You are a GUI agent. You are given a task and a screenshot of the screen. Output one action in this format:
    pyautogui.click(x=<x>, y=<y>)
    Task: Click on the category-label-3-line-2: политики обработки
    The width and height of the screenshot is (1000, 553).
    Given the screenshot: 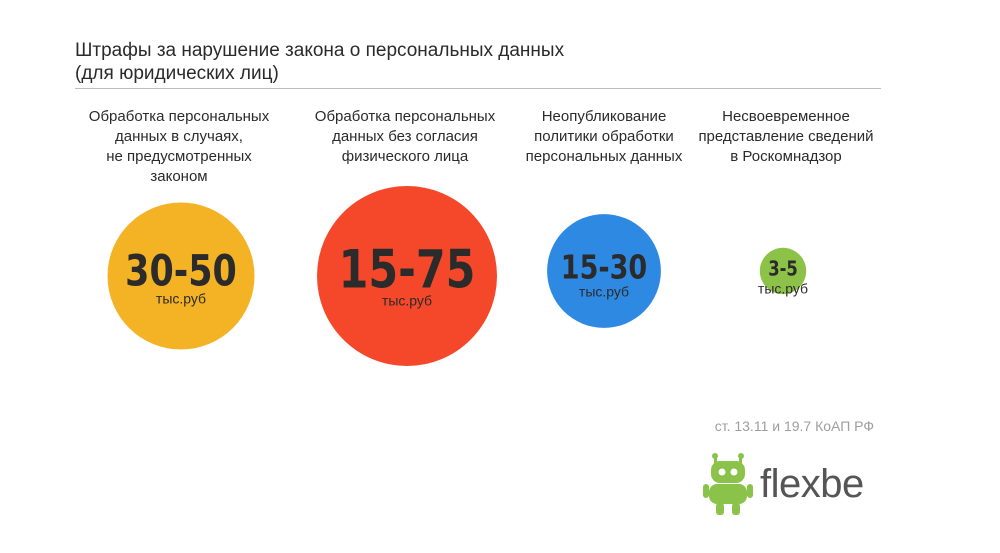 What is the action you would take?
    pyautogui.click(x=604, y=136)
    